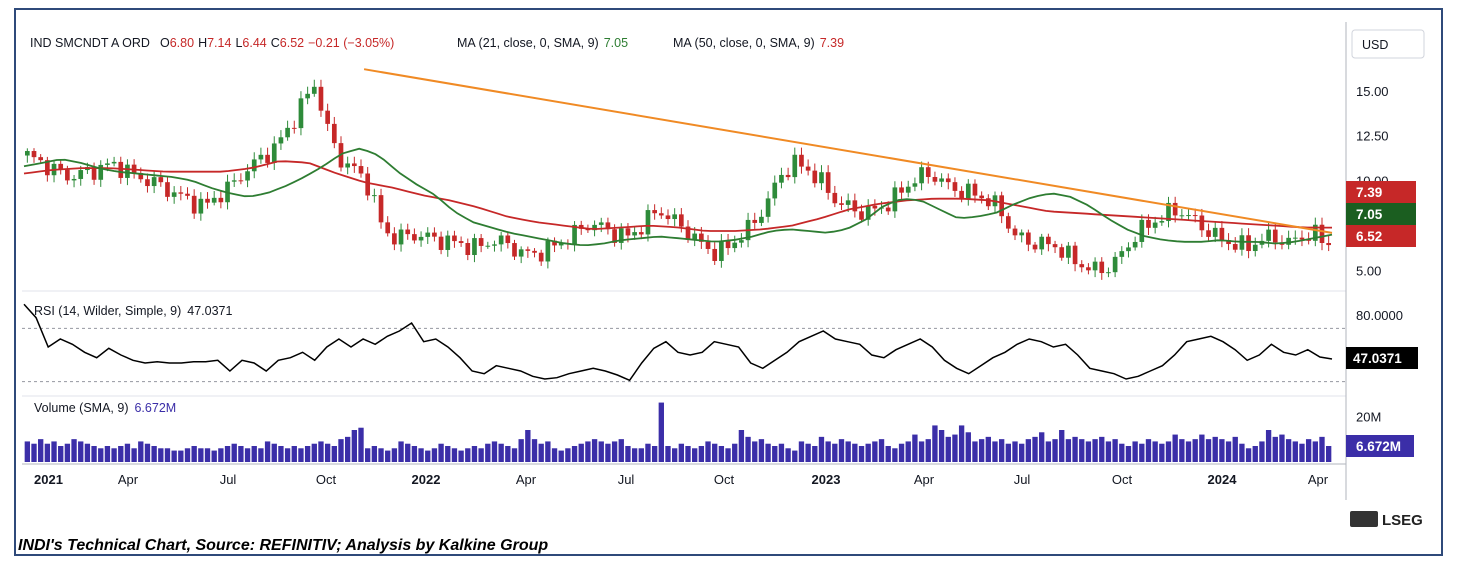  I want to click on lseg-logo-mark, so click(1364, 519).